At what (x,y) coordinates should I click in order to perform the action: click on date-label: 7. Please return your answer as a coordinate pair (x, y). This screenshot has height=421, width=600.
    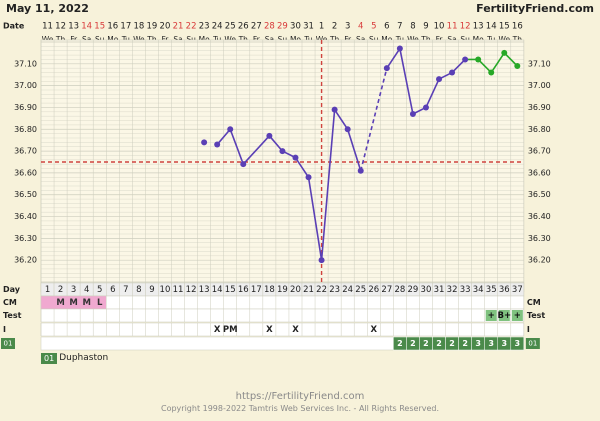
    Looking at the image, I should click on (399, 27).